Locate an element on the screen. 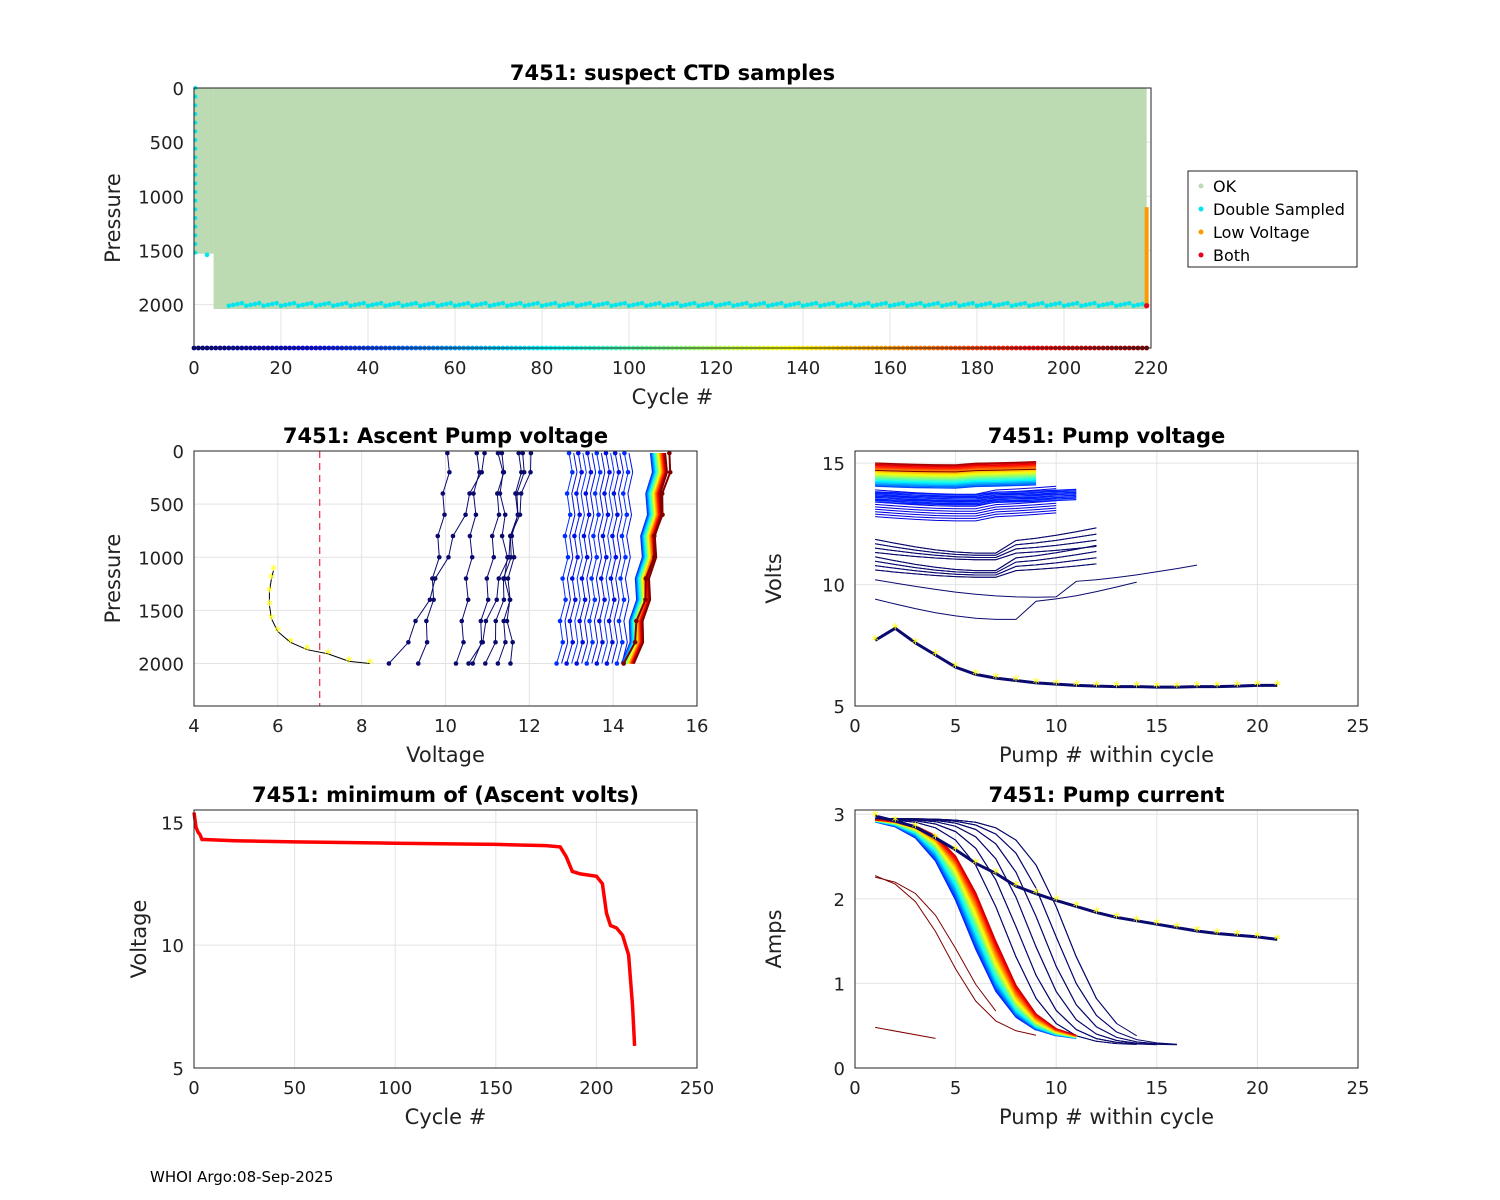 This screenshot has height=1200, width=1500. legend-marker is located at coordinates (1201, 255).